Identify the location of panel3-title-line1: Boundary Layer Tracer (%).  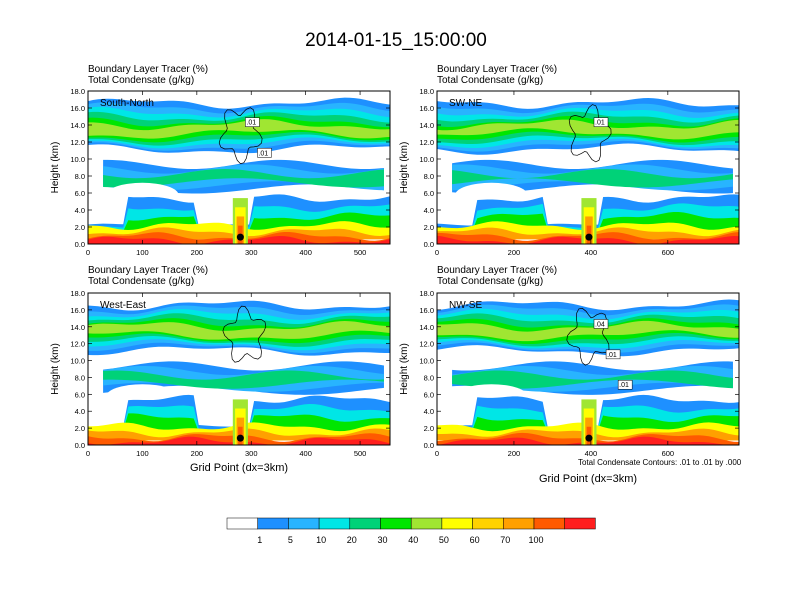
(148, 270).